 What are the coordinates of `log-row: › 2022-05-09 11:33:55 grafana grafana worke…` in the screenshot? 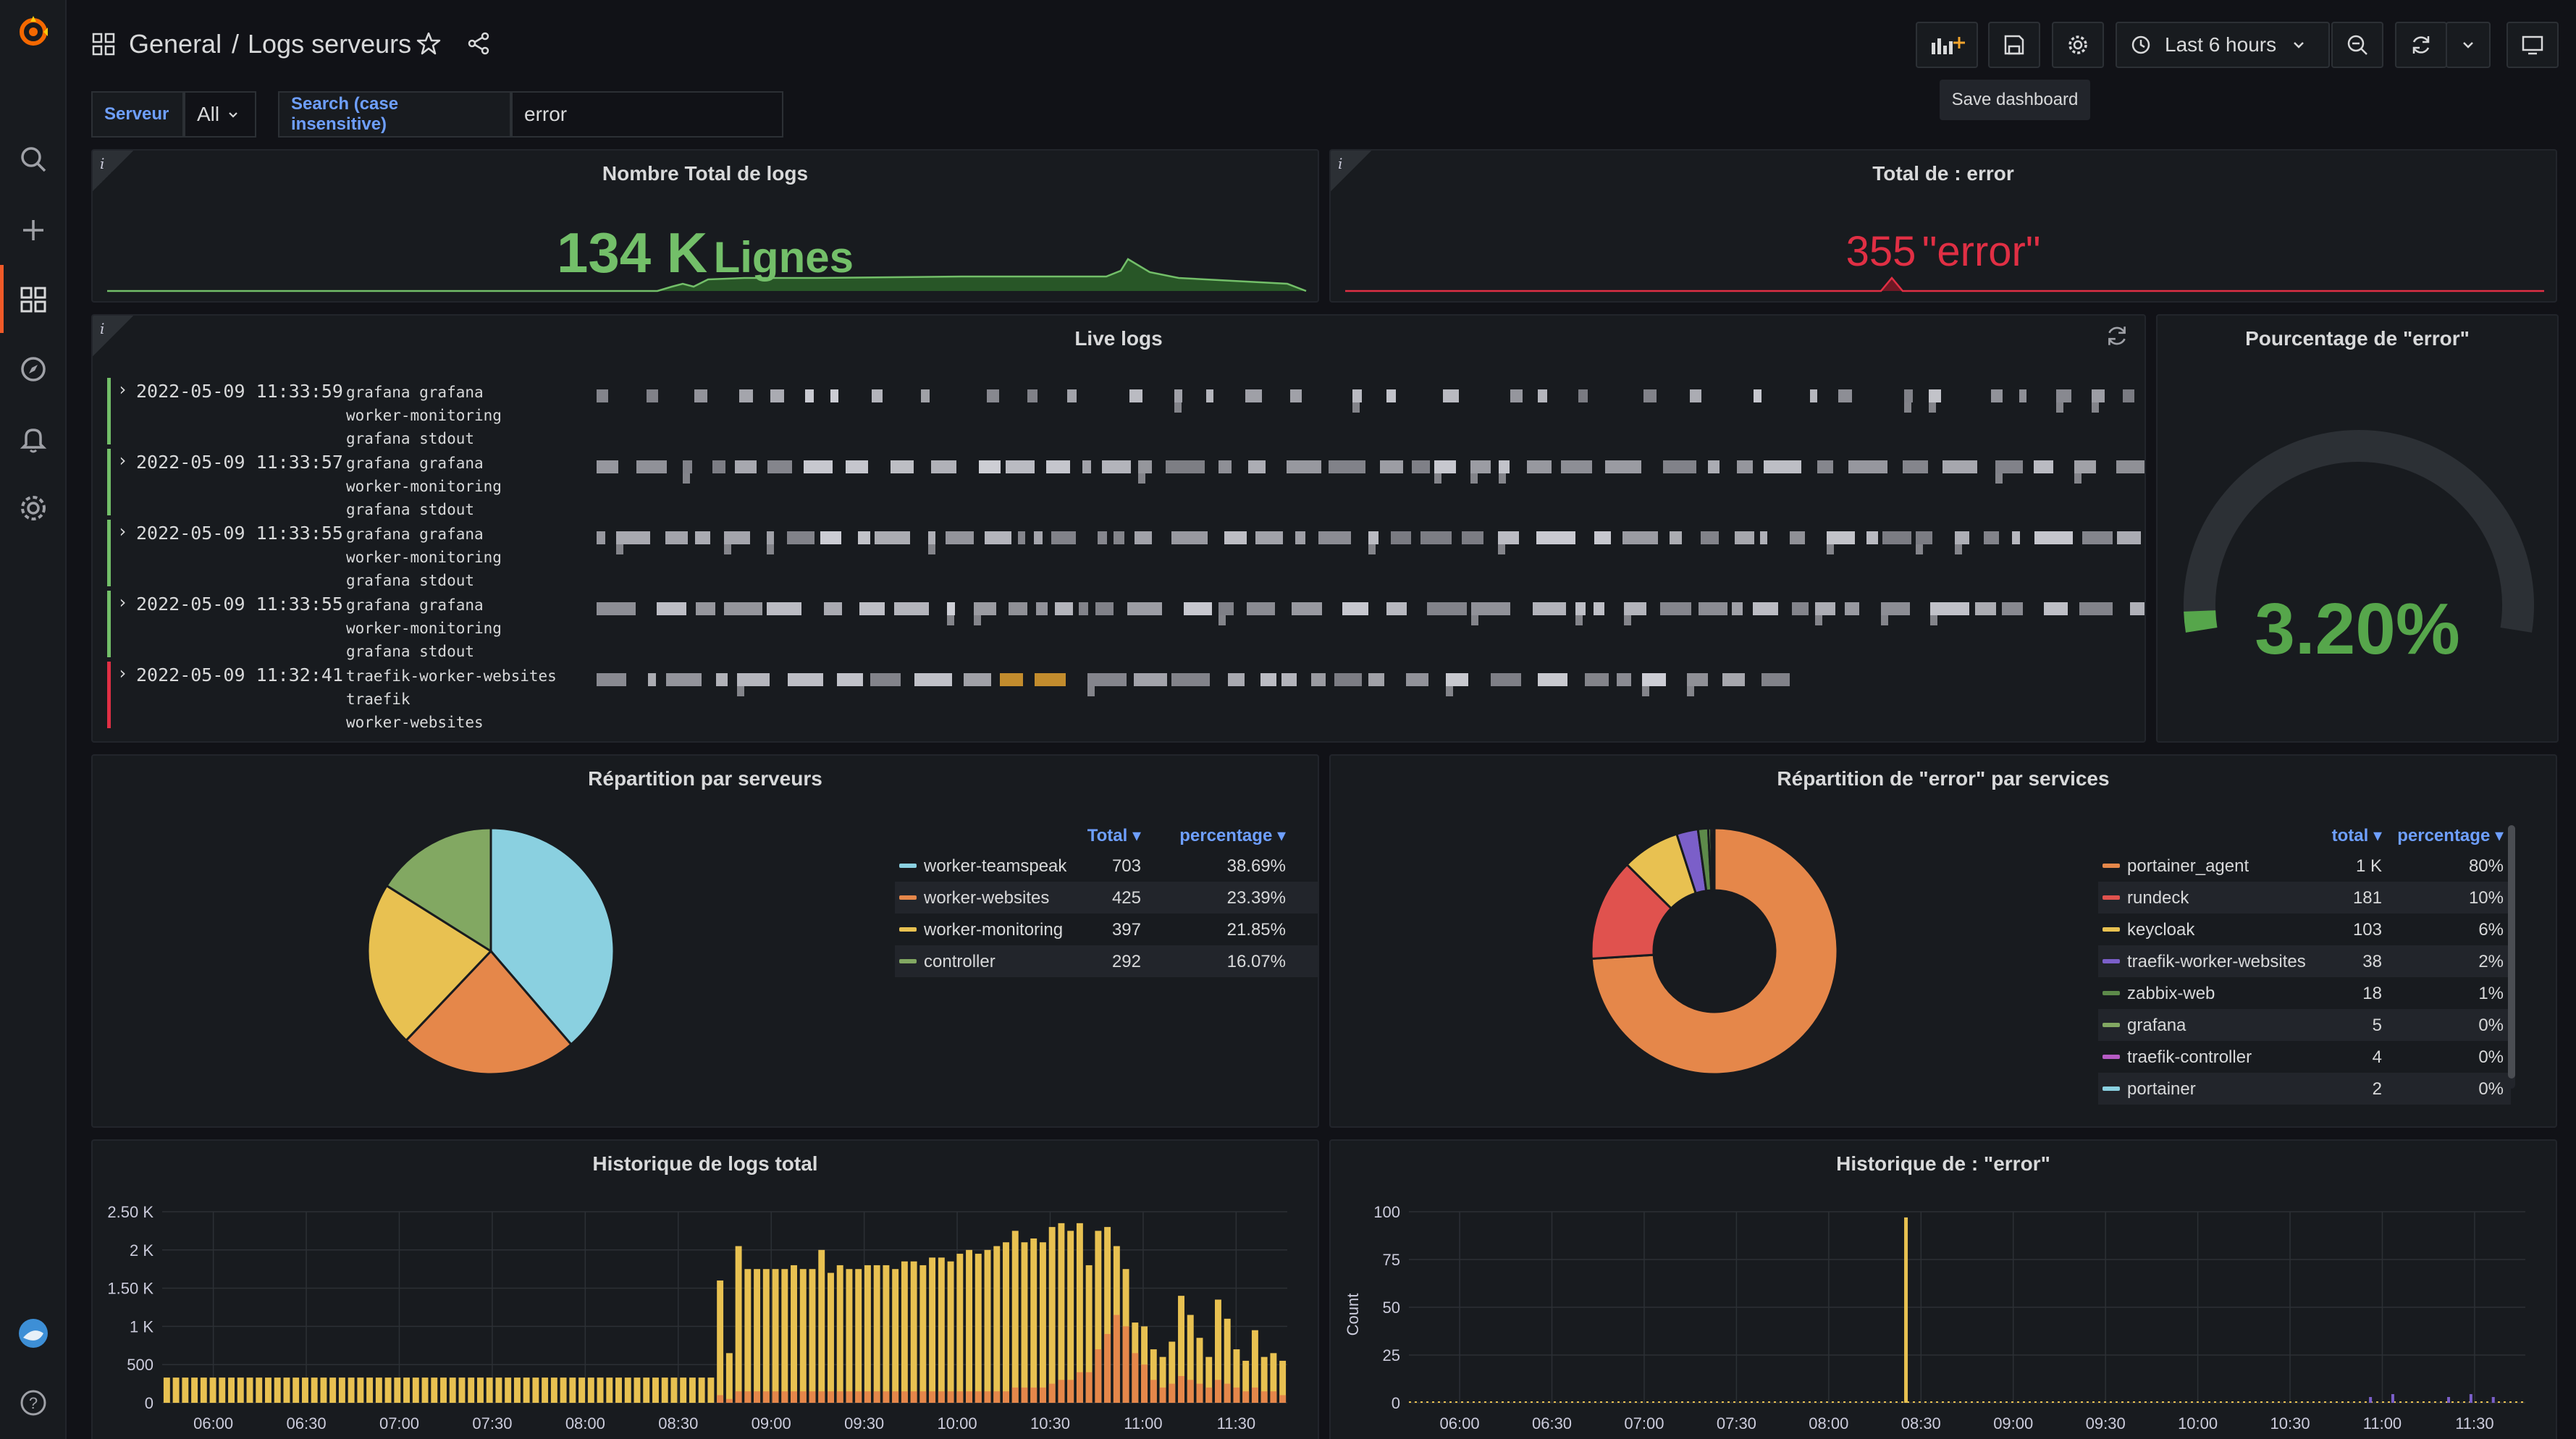 It's located at (1125, 626).